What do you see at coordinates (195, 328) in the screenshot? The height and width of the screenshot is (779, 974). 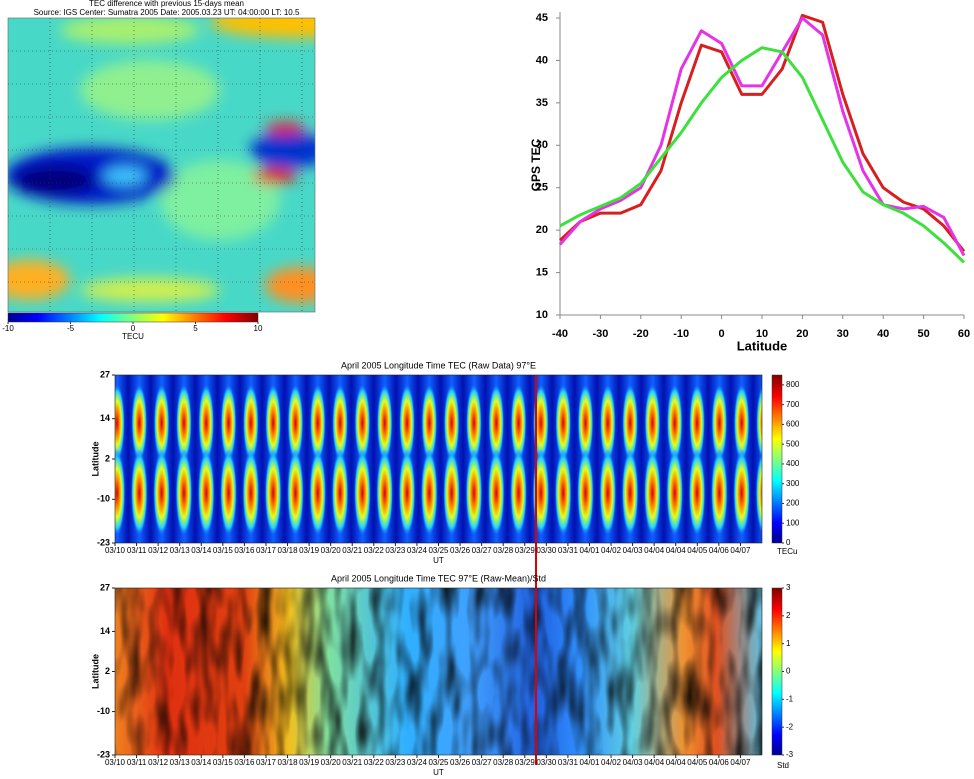 I see `colorbar-tick-label: 5` at bounding box center [195, 328].